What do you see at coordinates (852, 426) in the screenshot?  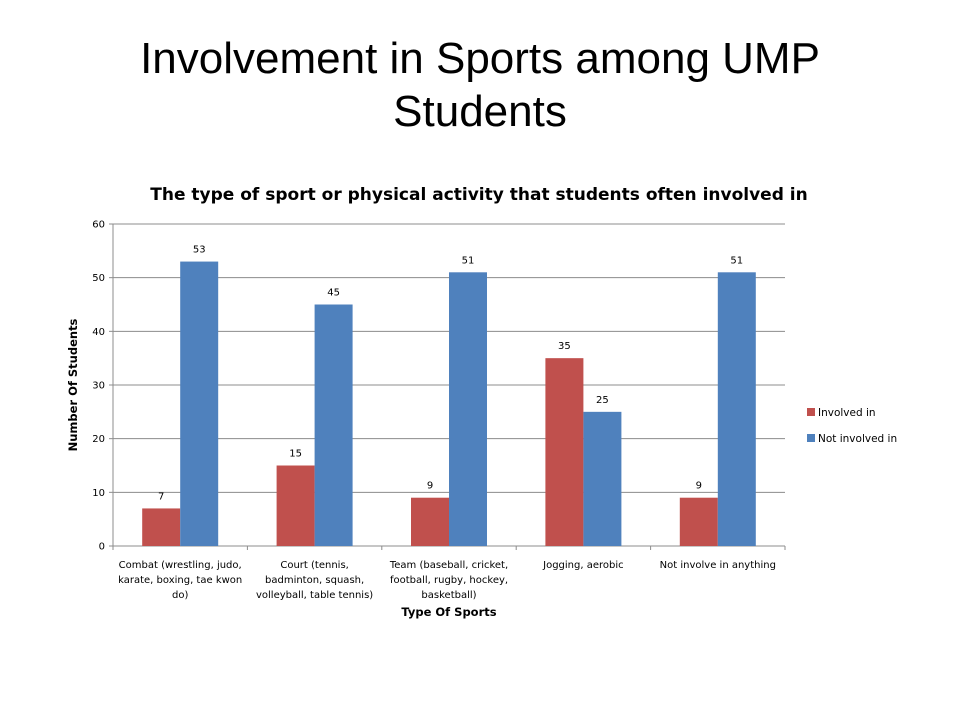 I see `legend: Involved in Not involved in` at bounding box center [852, 426].